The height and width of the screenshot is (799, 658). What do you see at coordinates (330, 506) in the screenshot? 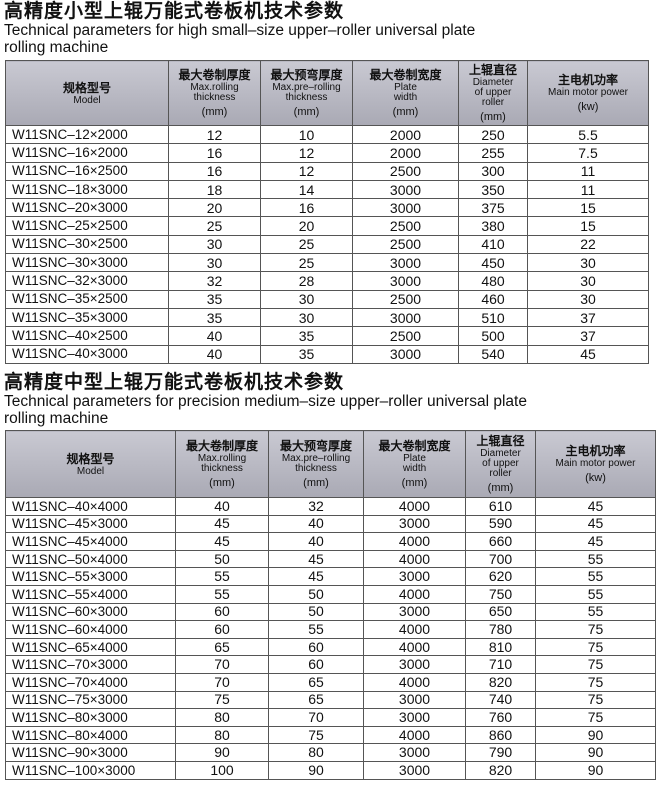
I see `table-row: W11SNC–40×4000 40 32 4000 610 45` at bounding box center [330, 506].